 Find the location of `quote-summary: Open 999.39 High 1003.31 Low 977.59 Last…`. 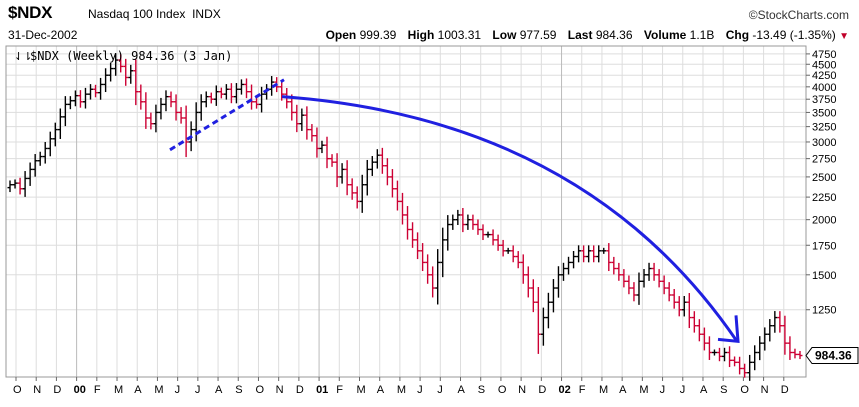

quote-summary: Open 999.39 High 1003.31 Low 977.59 Last… is located at coordinates (587, 35).